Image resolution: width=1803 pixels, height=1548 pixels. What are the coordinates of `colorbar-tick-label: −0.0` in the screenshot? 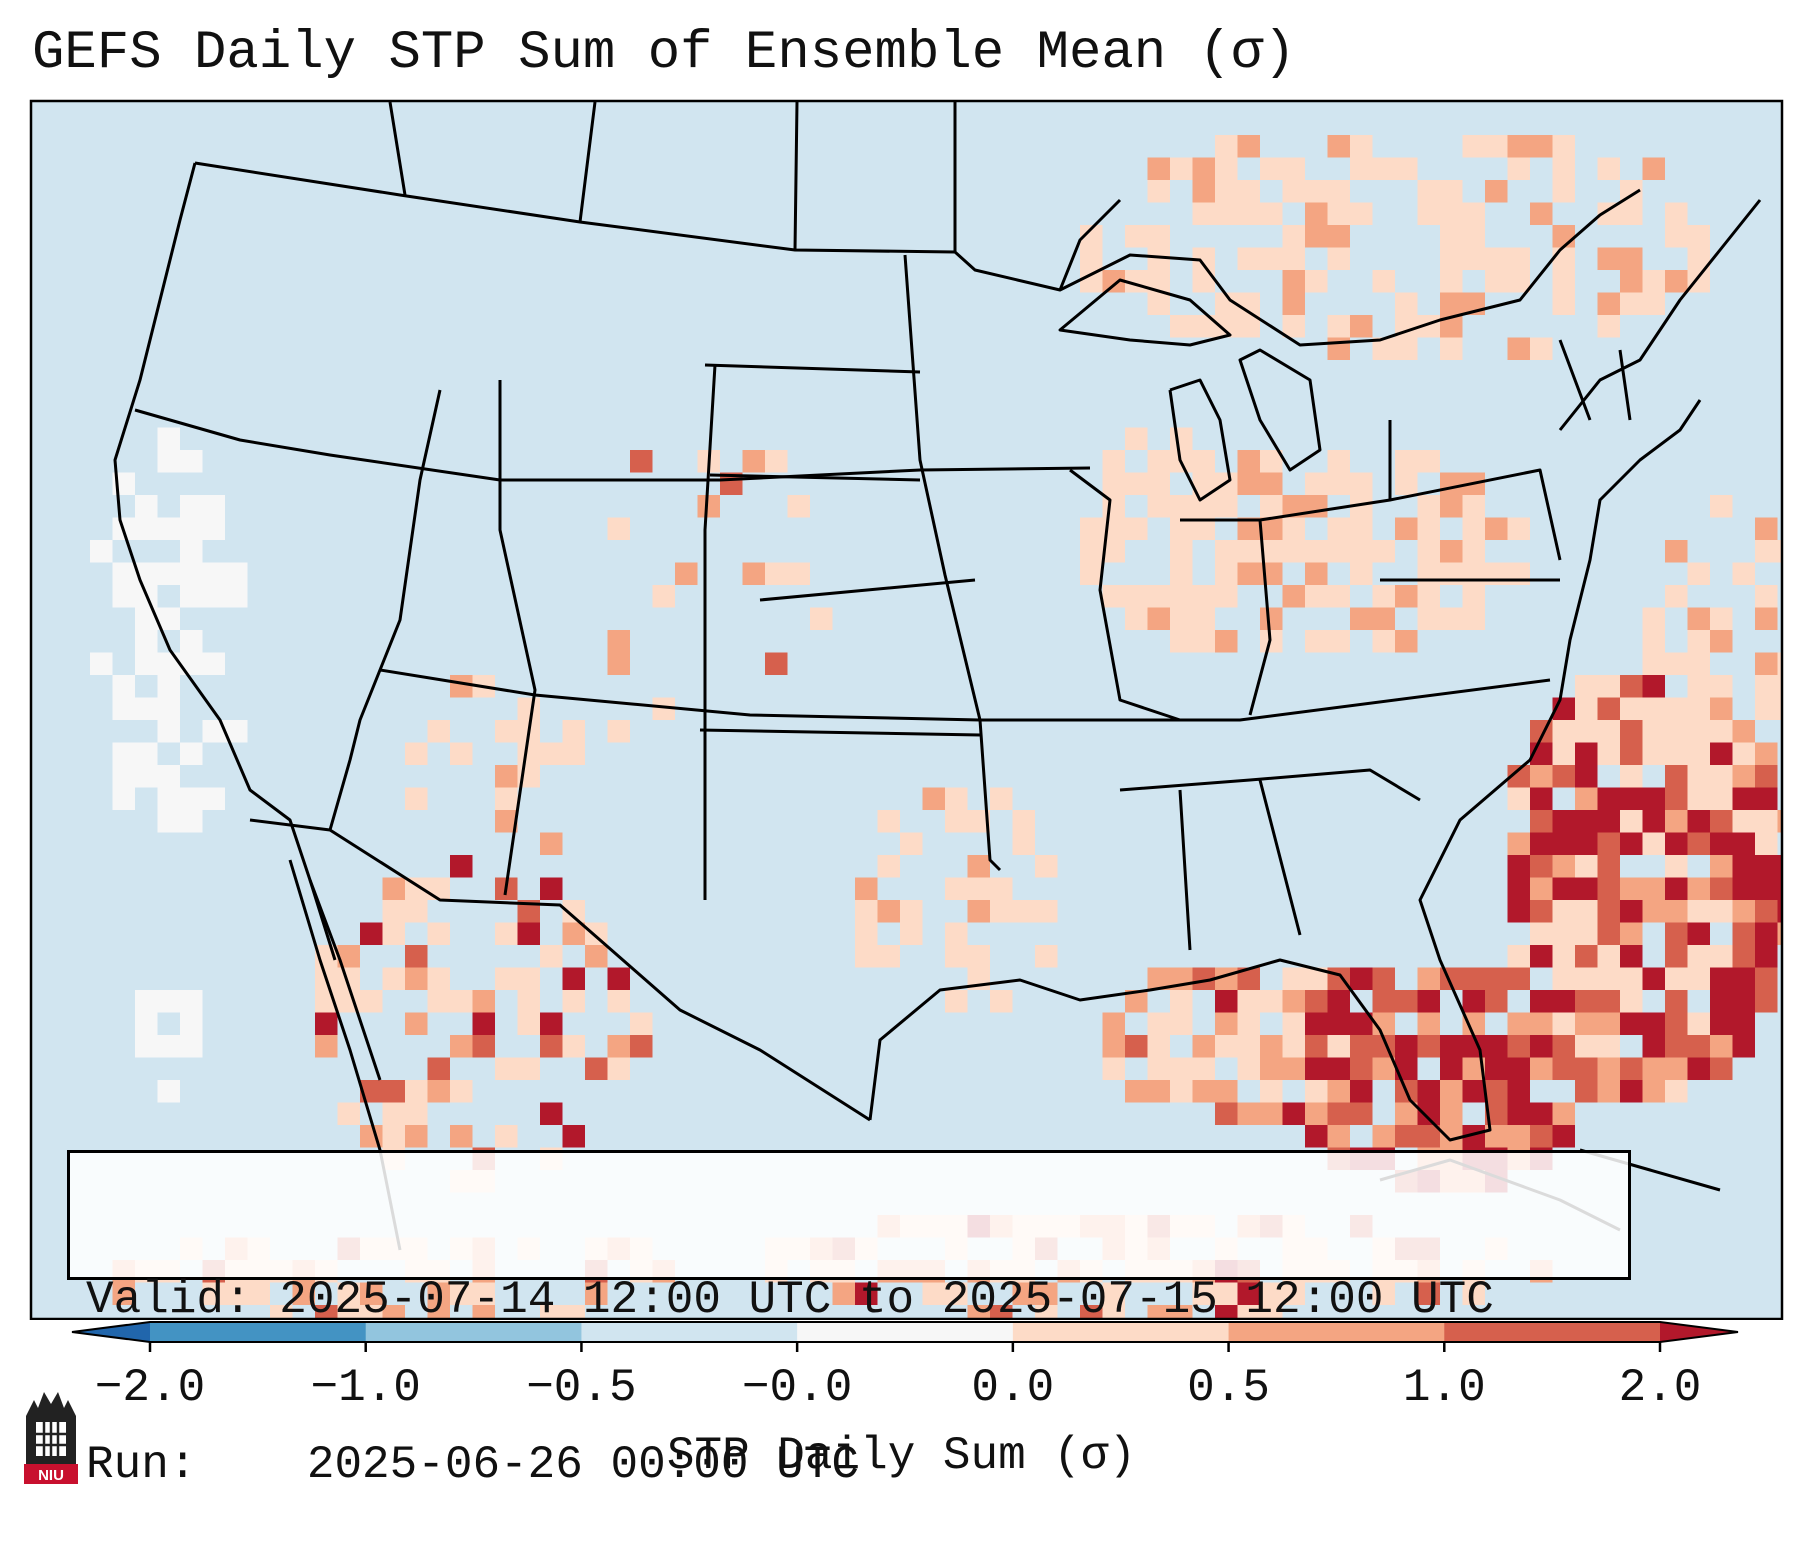 It's located at (797, 1388).